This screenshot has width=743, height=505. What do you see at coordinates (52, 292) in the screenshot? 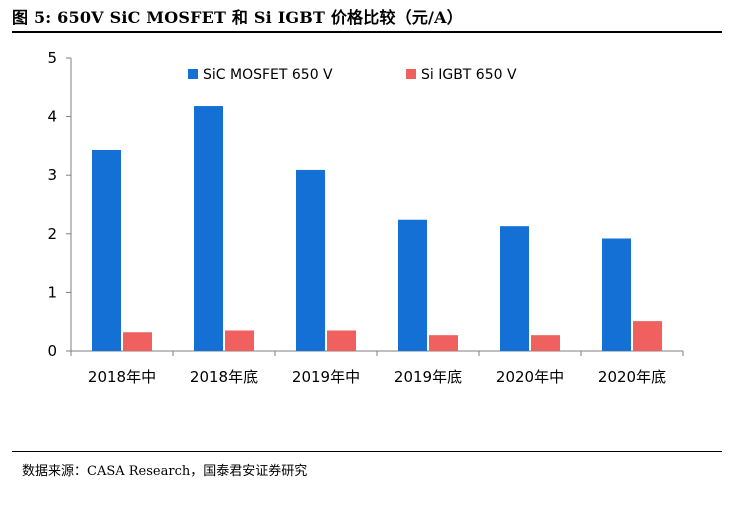
I see `y-tick-label: 1` at bounding box center [52, 292].